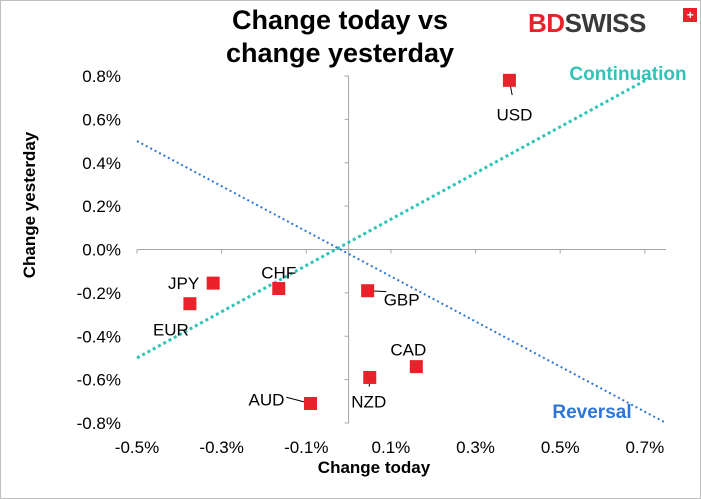 This screenshot has height=499, width=701. Describe the element at coordinates (605, 23) in the screenshot. I see `brand-suffix: SWISS` at that location.